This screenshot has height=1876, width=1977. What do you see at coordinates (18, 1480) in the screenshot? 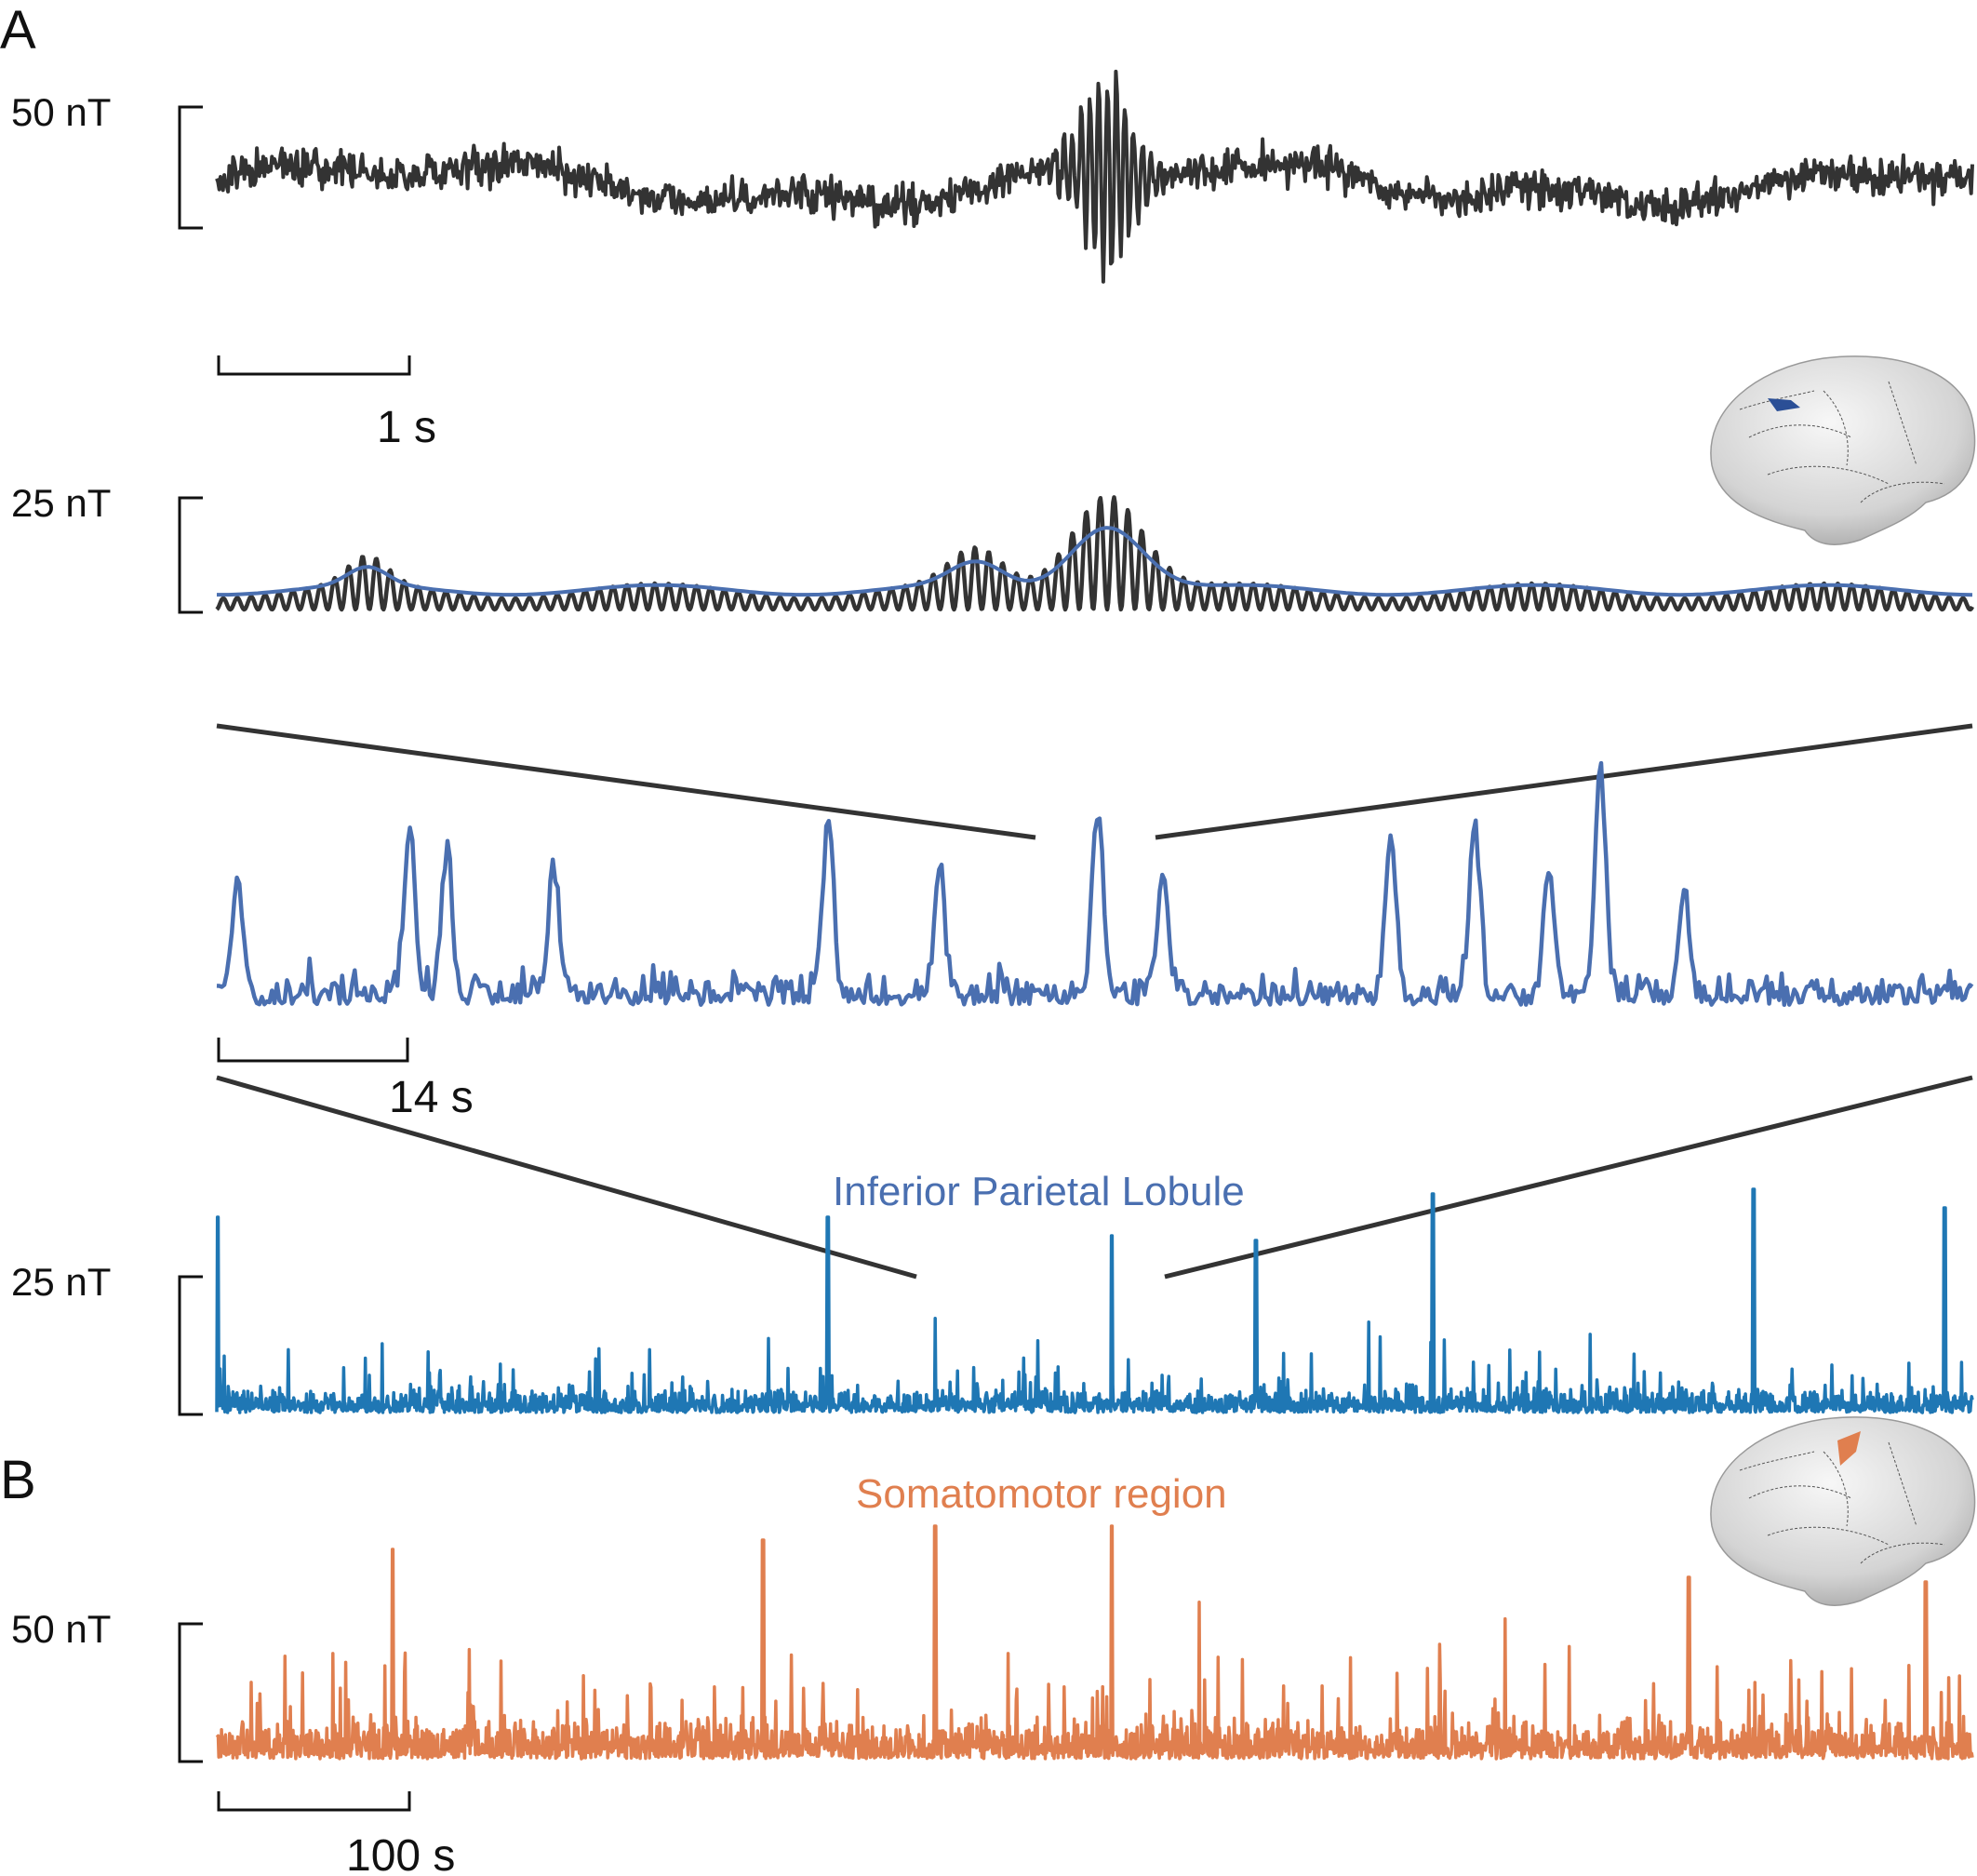
I see `panel-label-b: B` at bounding box center [18, 1480].